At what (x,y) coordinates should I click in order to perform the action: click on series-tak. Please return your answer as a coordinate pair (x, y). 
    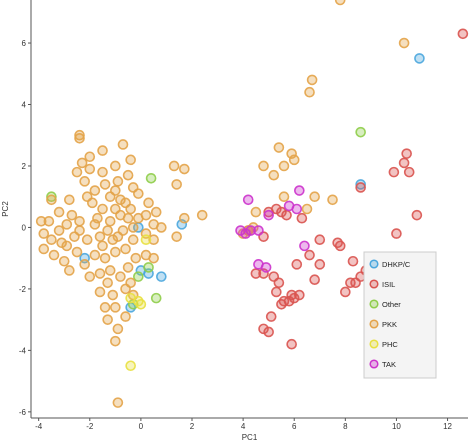
    Looking at the image, I should click on (272, 229).